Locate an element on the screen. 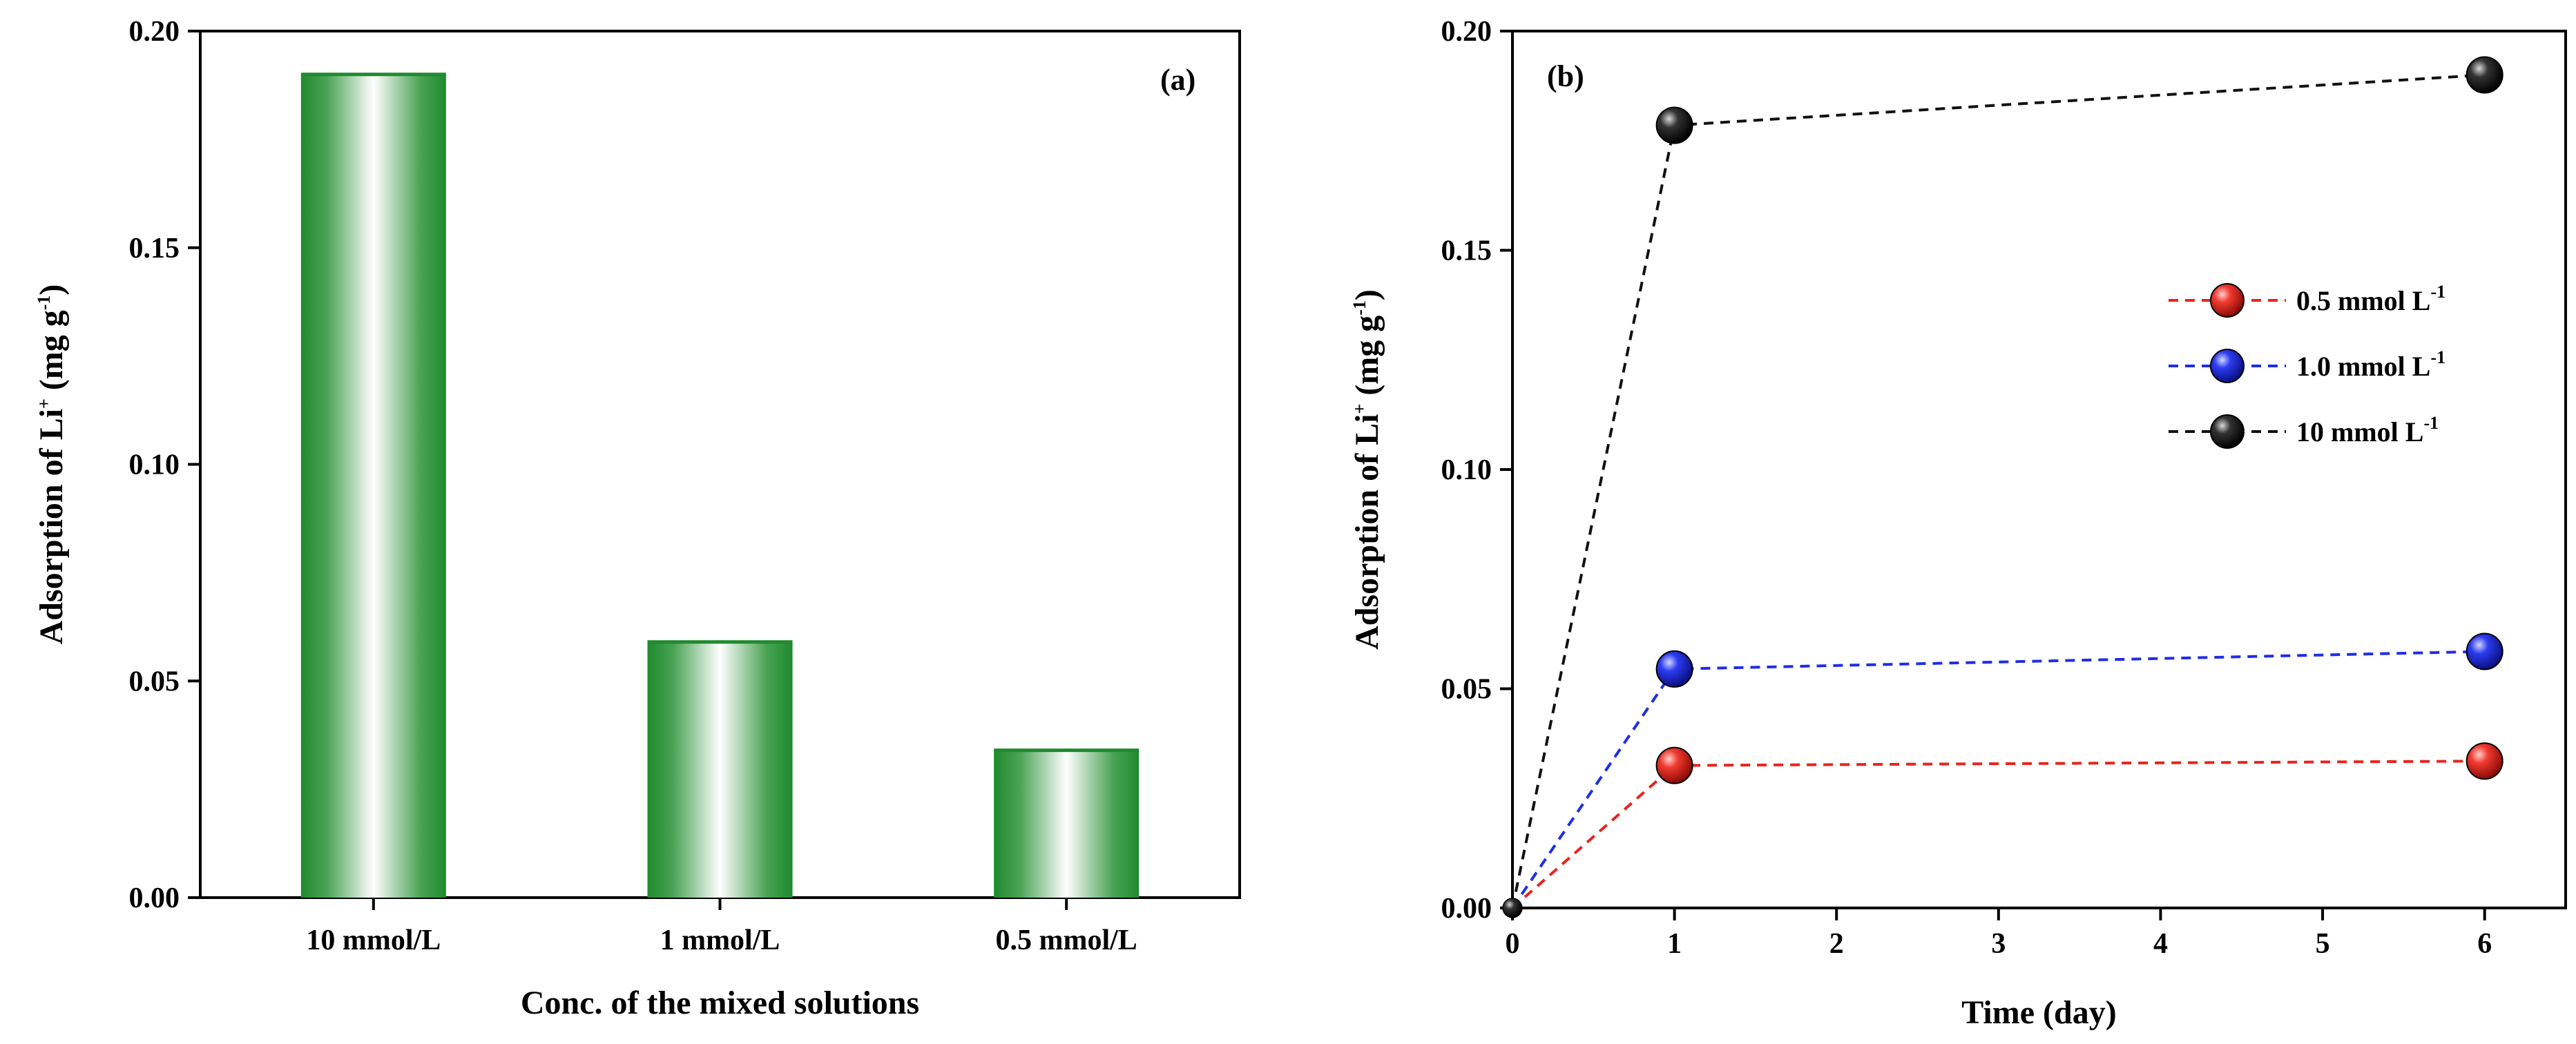 The width and height of the screenshot is (2576, 1044). panel-b-ylabel-sup1: + is located at coordinates (1359, 409).